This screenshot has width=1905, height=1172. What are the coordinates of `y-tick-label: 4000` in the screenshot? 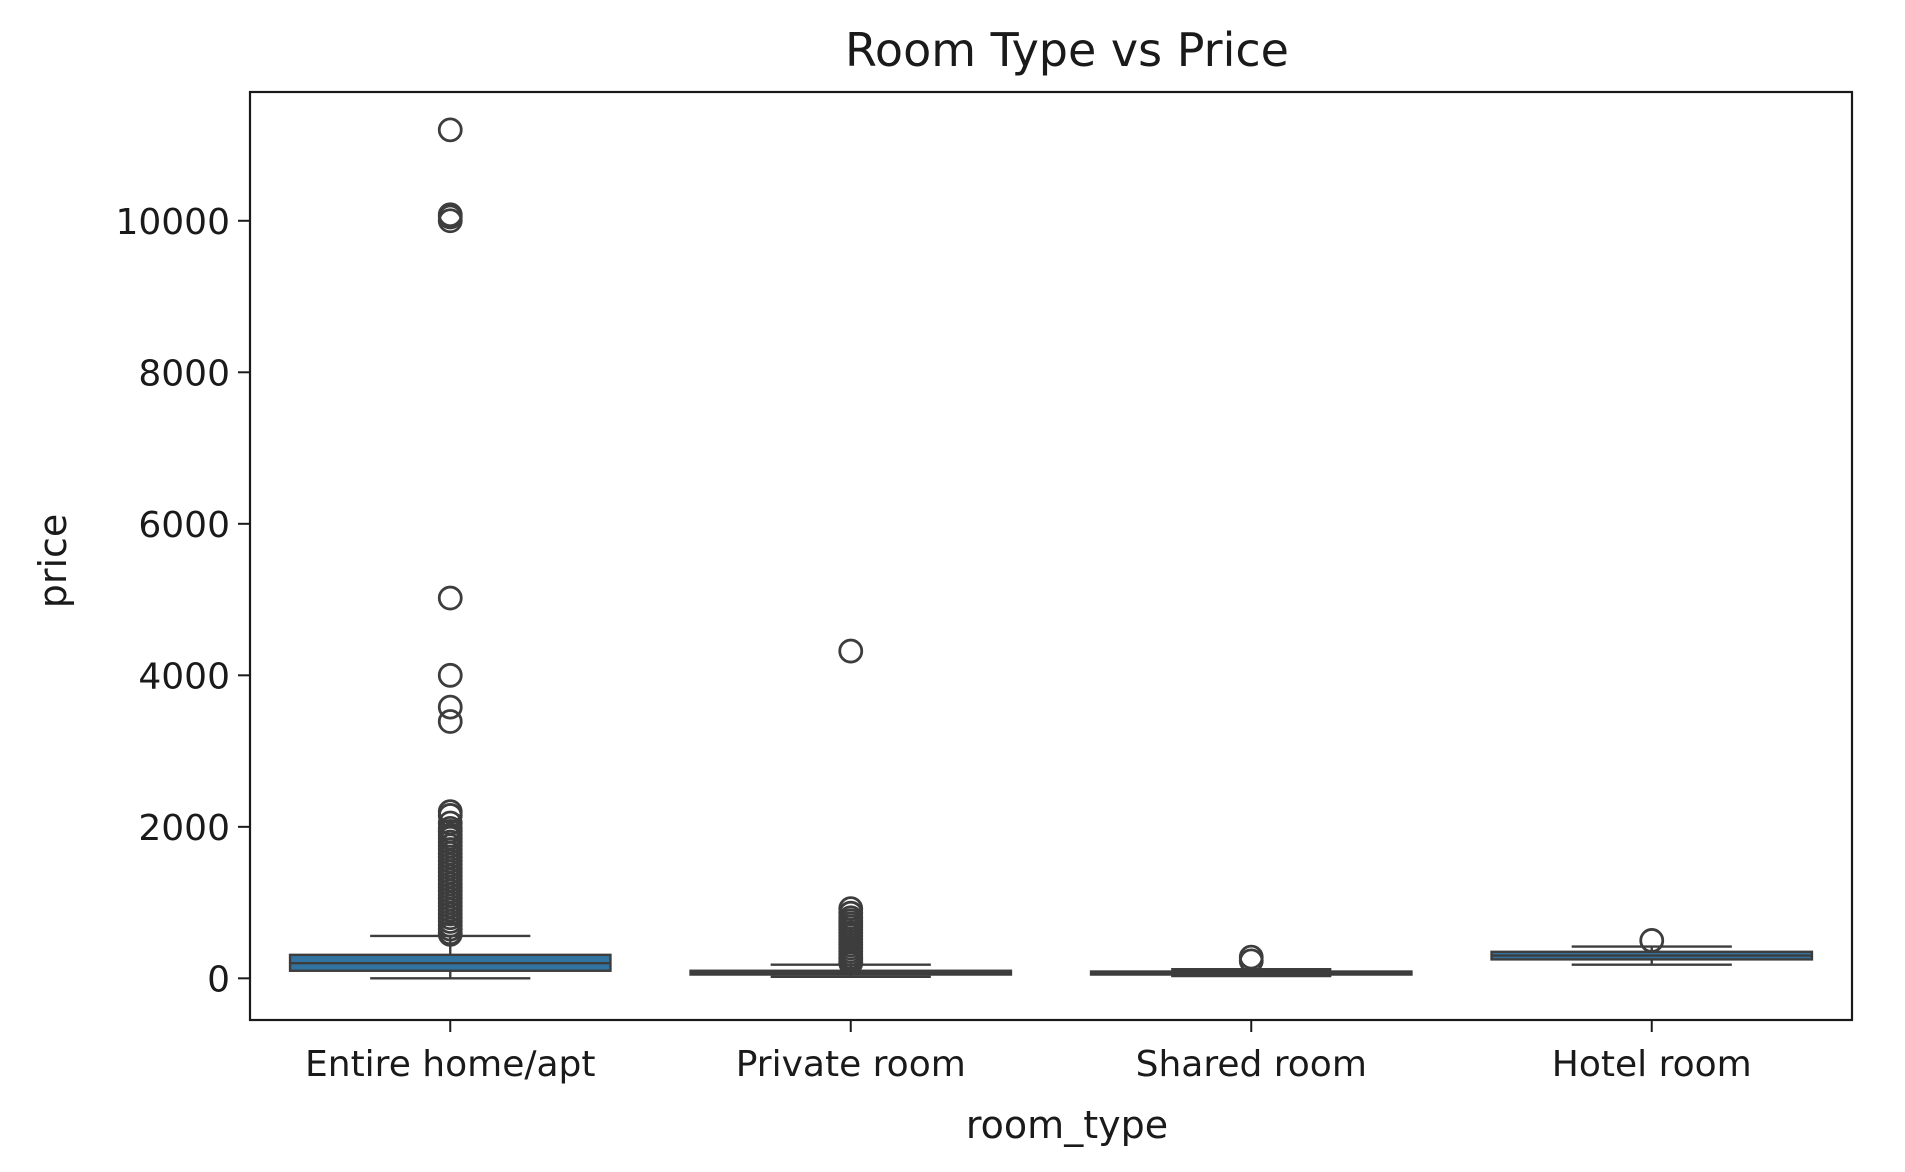 It's located at (184, 676).